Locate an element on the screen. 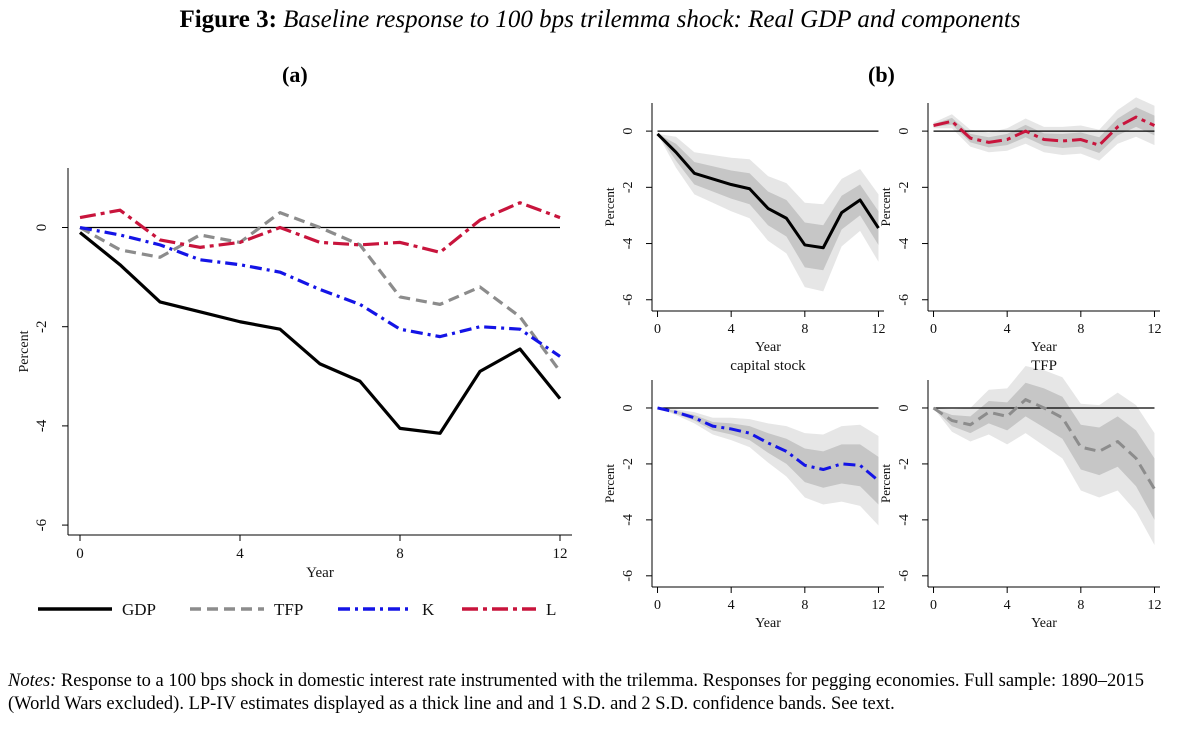 The height and width of the screenshot is (745, 1200). panel-b-tfp: 0 -2 -4 -6 0 4 8 12 Year Percent TFP is located at coordinates (1019, 494).